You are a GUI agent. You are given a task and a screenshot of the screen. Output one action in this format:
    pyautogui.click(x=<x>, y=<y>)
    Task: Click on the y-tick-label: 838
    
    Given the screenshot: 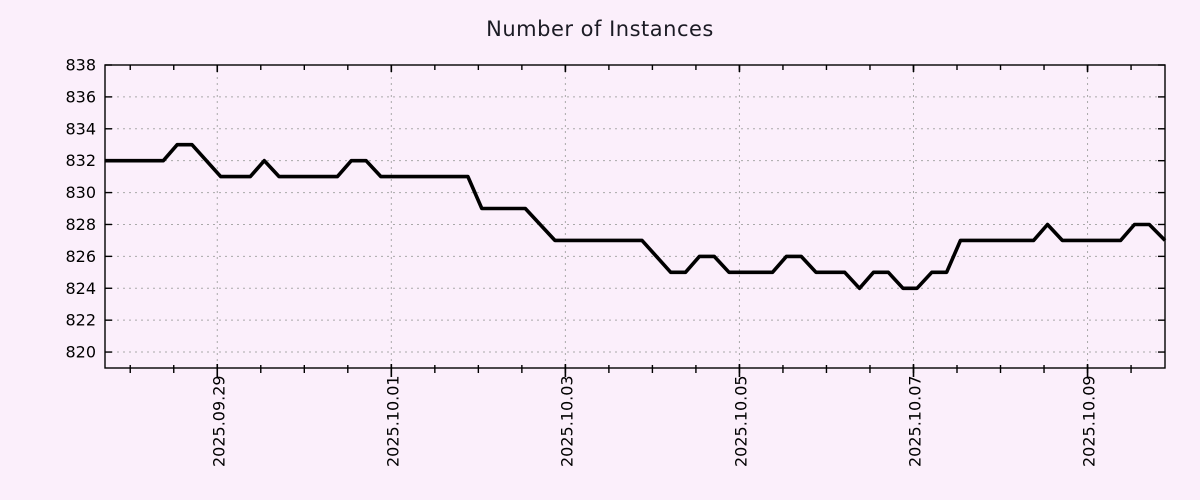 What is the action you would take?
    pyautogui.click(x=80, y=65)
    